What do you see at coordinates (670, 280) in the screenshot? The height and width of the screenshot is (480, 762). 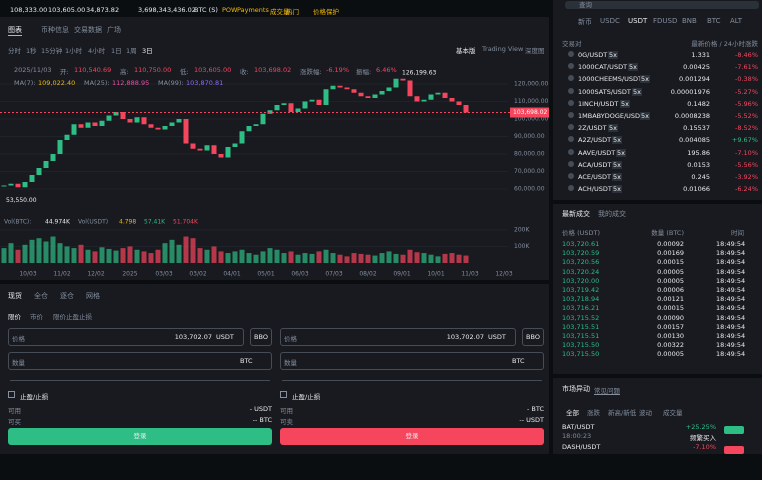 I see `trade-qty: 0.00005` at bounding box center [670, 280].